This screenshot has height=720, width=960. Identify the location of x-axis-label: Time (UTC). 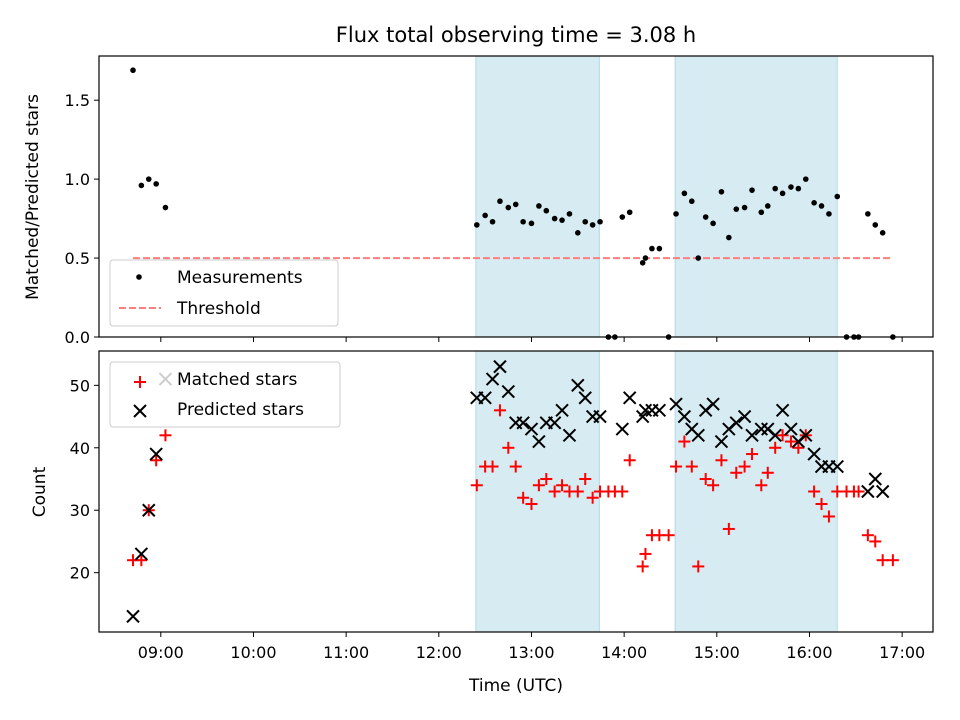
(515, 686).